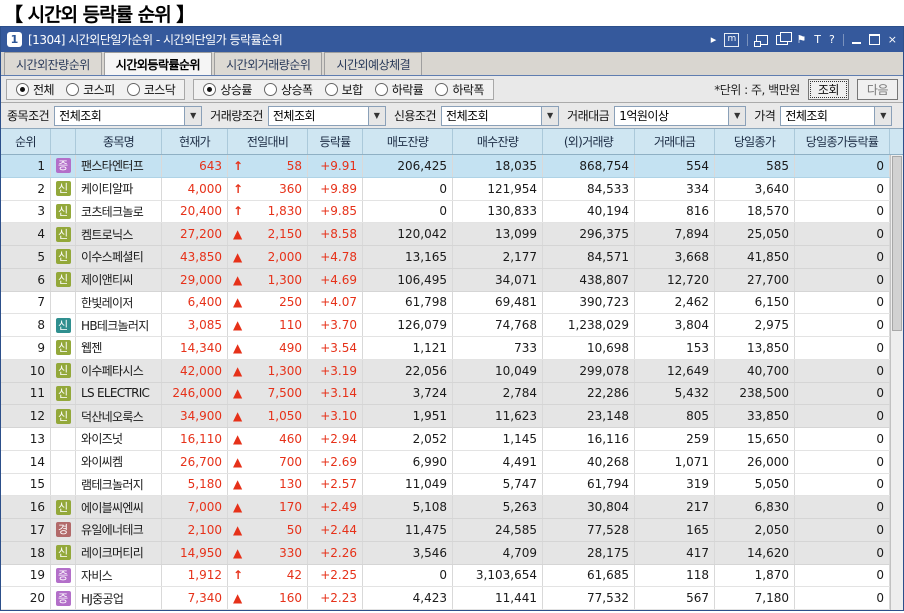 The width and height of the screenshot is (904, 613). I want to click on font-size-icon: T, so click(817, 39).